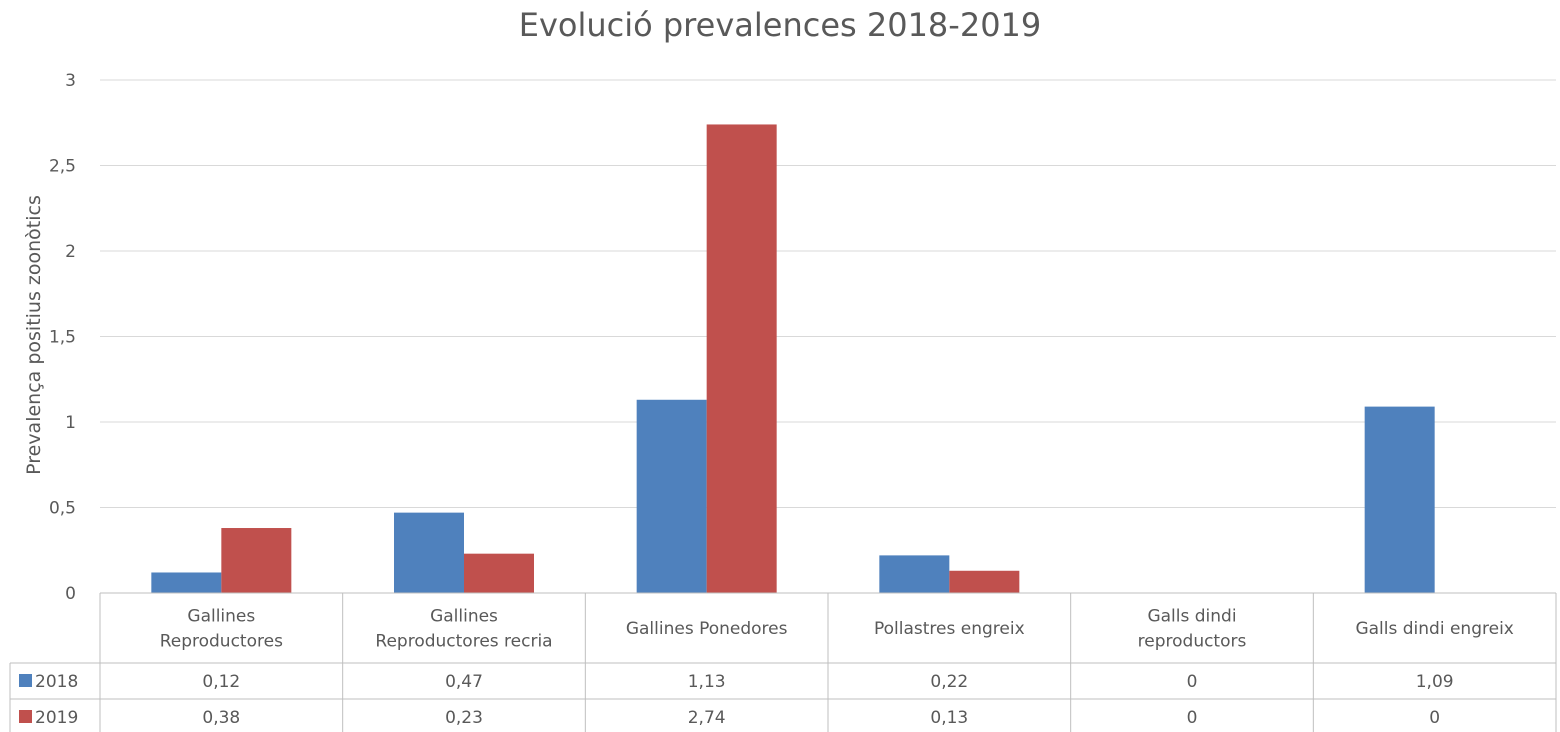 The image size is (1560, 732). I want to click on category-label: Gallines Ponedores, so click(707, 629).